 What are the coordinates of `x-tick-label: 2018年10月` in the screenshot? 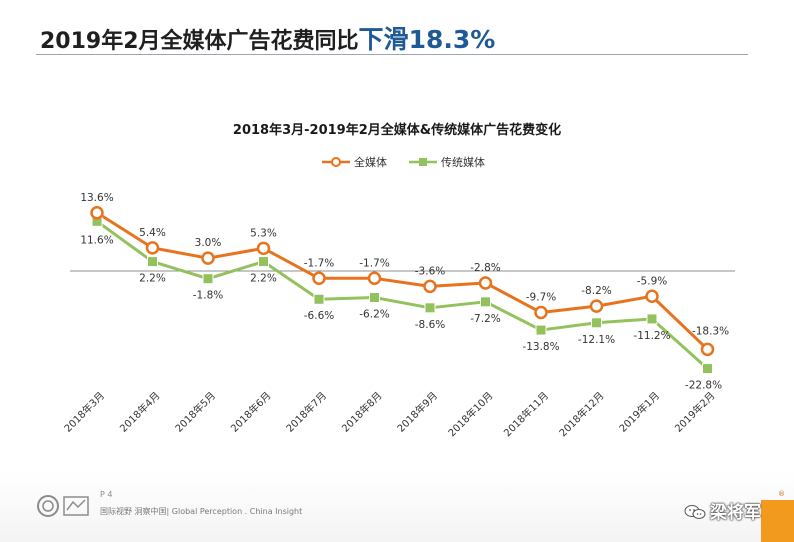 It's located at (470, 414).